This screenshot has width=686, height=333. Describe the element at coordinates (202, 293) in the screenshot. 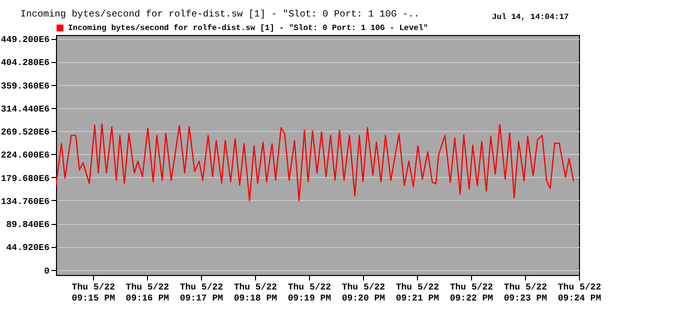

I see `x-tick-label: Thu 5/22 09:17 PM` at that location.